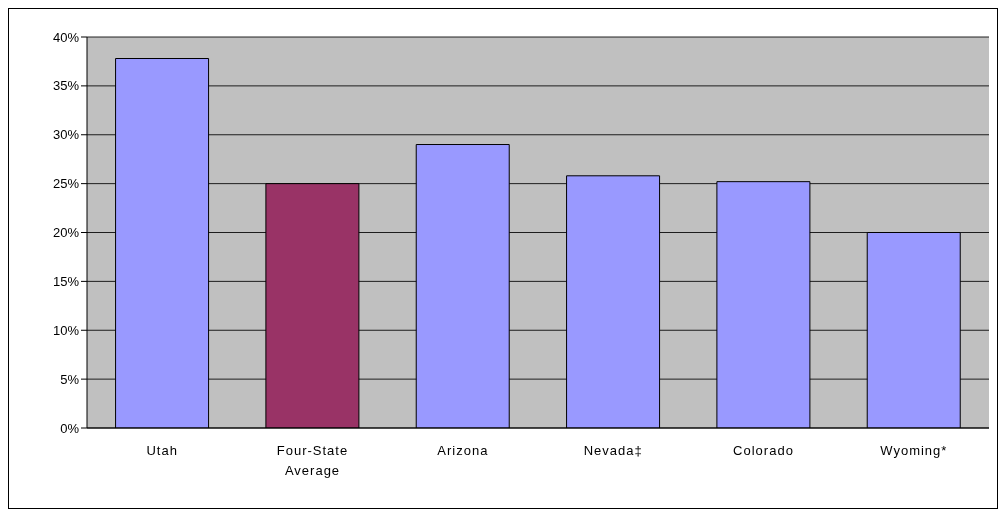 The height and width of the screenshot is (517, 1006). What do you see at coordinates (66, 37) in the screenshot?
I see `y-tick-label: 40%` at bounding box center [66, 37].